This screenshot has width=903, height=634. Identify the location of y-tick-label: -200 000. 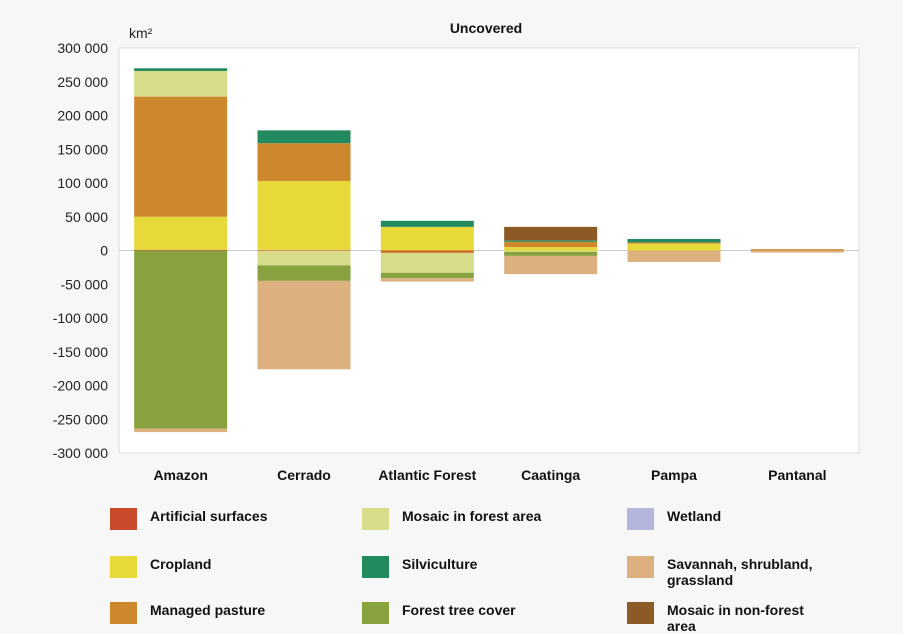
(80, 386).